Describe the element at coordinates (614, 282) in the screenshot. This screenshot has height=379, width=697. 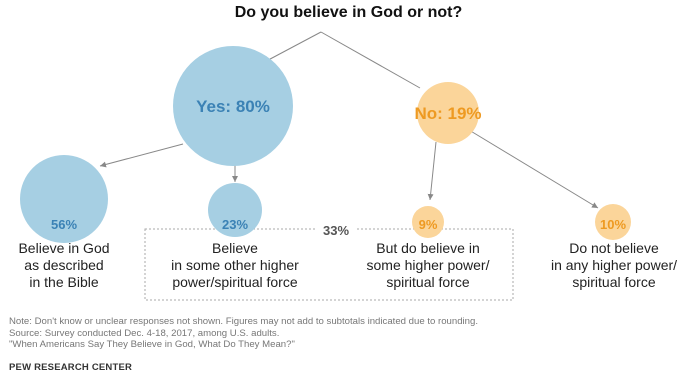
I see `nohigher-desc-line-3: spiritual force` at that location.